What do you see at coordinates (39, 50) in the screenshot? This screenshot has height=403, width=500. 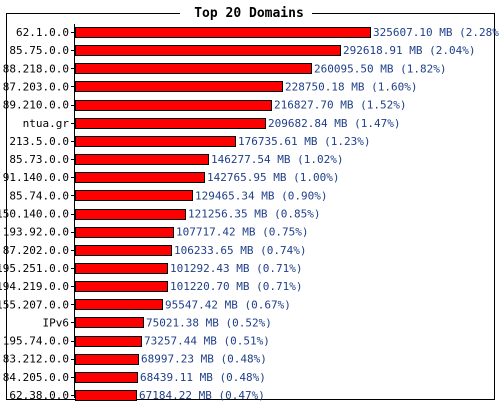 I see `category-label: 85.75.0.0` at bounding box center [39, 50].